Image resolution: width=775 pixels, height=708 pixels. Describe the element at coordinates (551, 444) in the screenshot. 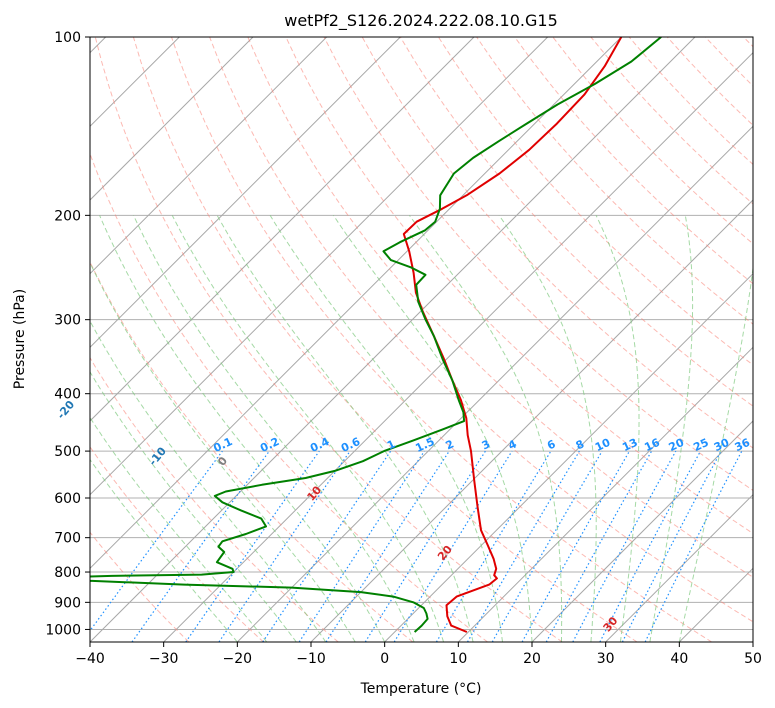

I see `mixing-ratio-label: 6` at that location.